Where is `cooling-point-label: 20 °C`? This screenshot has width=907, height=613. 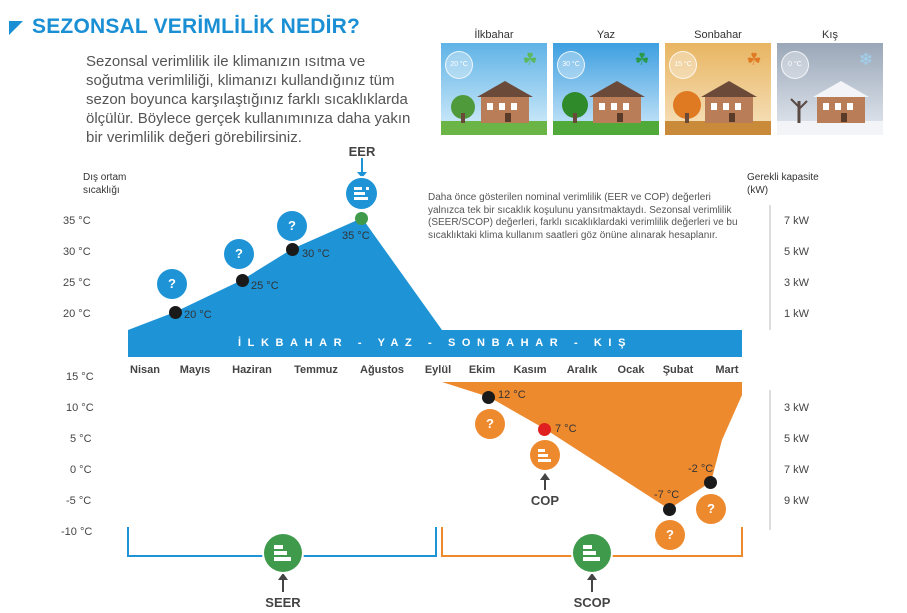
cooling-point-label: 20 °C is located at coordinates (198, 315).